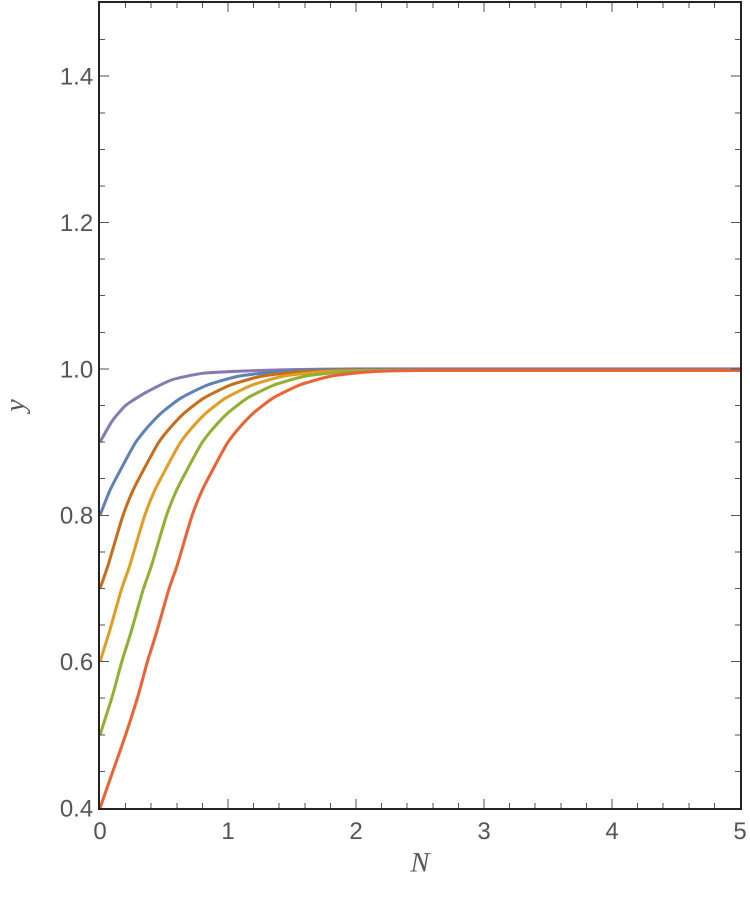 Image resolution: width=750 pixels, height=900 pixels. Describe the element at coordinates (100, 831) in the screenshot. I see `x-tick-label: 0` at that location.